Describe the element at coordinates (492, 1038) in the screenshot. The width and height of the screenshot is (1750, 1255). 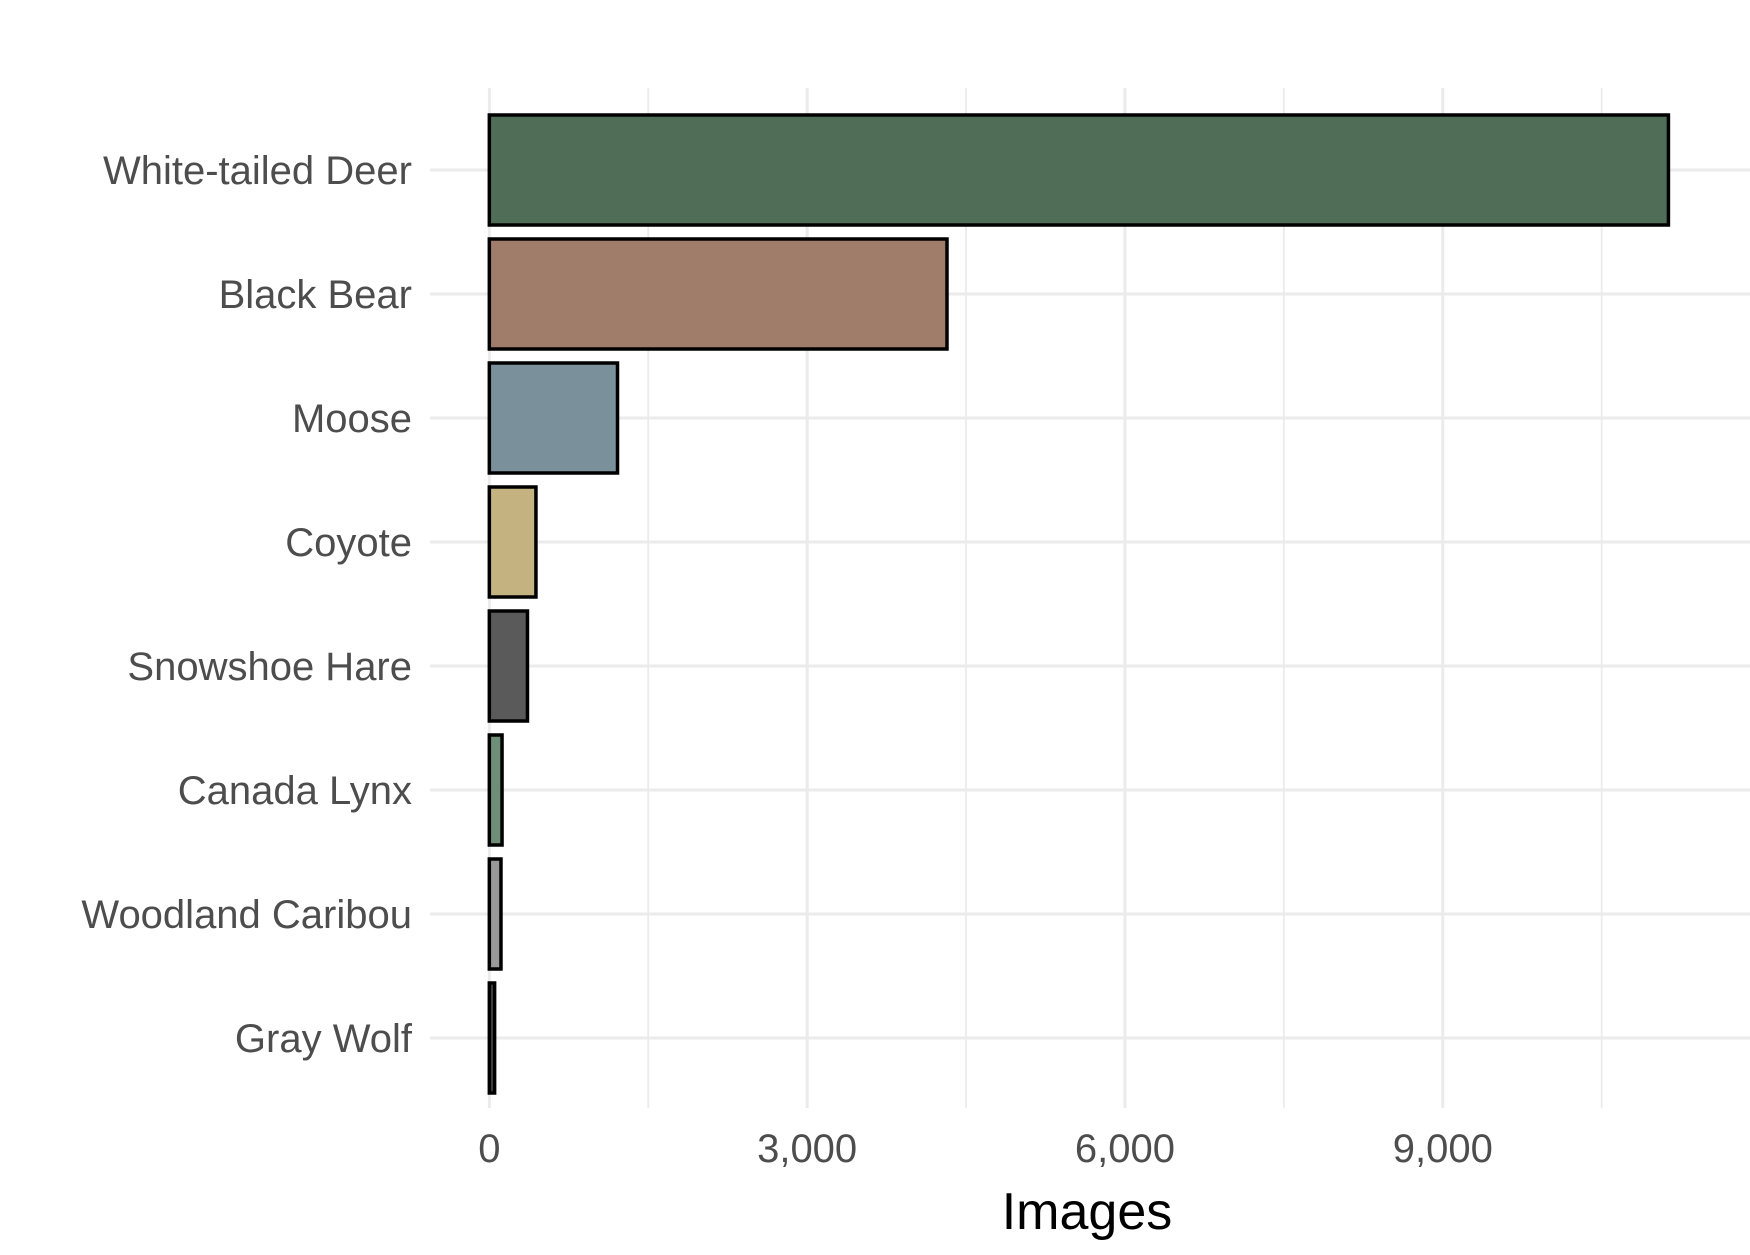
I see `bar-gray-wolf` at that location.